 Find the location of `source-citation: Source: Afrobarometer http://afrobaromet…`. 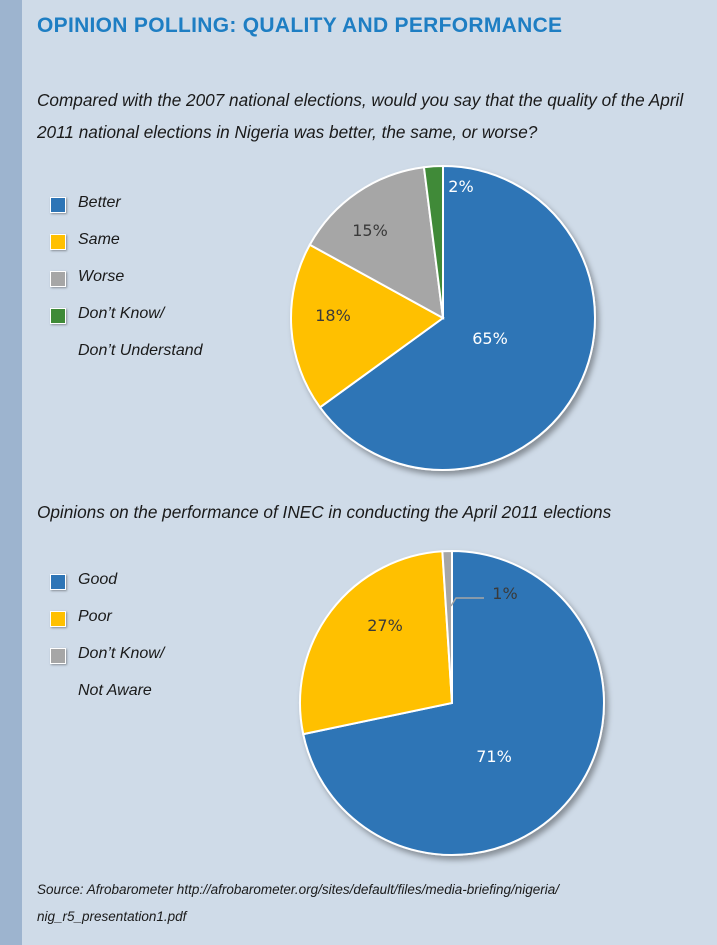

source-citation: Source: Afrobarometer http://afrobaromet… is located at coordinates (298, 903).